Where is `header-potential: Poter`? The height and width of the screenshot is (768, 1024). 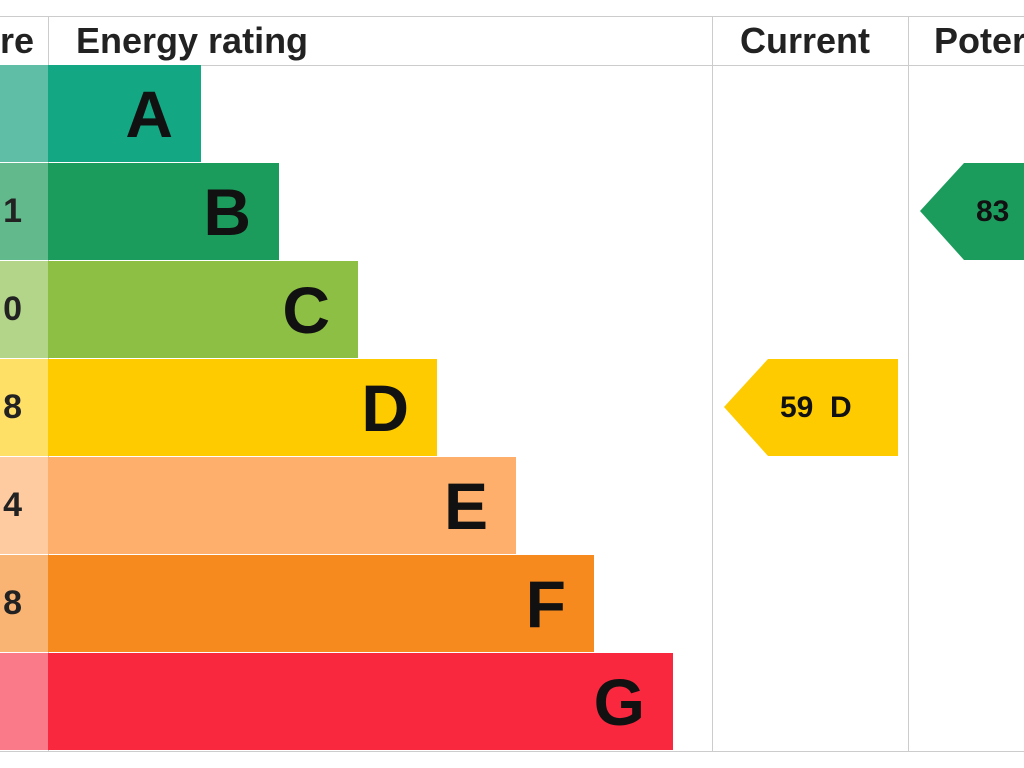
header-potential: Poter is located at coordinates (979, 40).